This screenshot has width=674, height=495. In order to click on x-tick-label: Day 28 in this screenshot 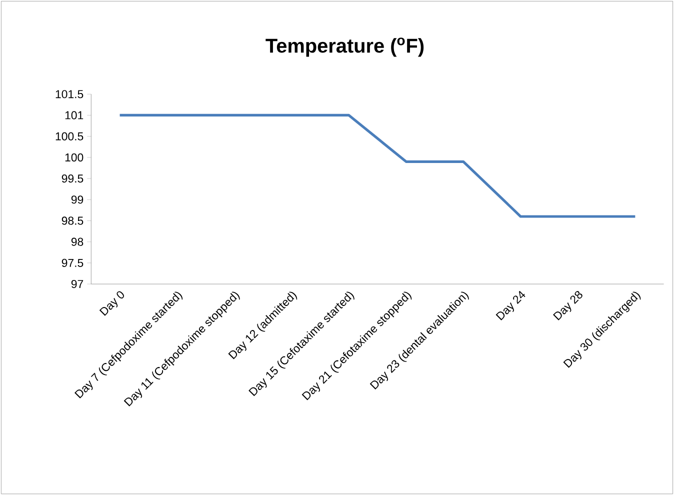, I will do `click(567, 305)`.